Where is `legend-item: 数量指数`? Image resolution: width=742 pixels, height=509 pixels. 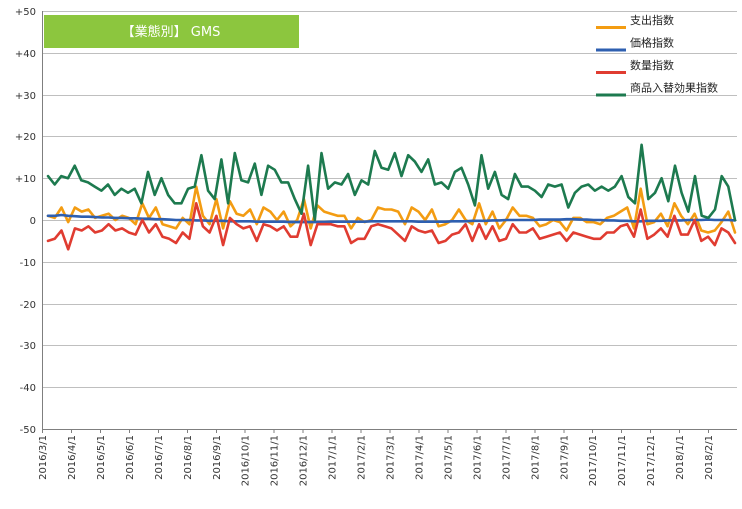 legend-item: 数量指数 is located at coordinates (635, 66).